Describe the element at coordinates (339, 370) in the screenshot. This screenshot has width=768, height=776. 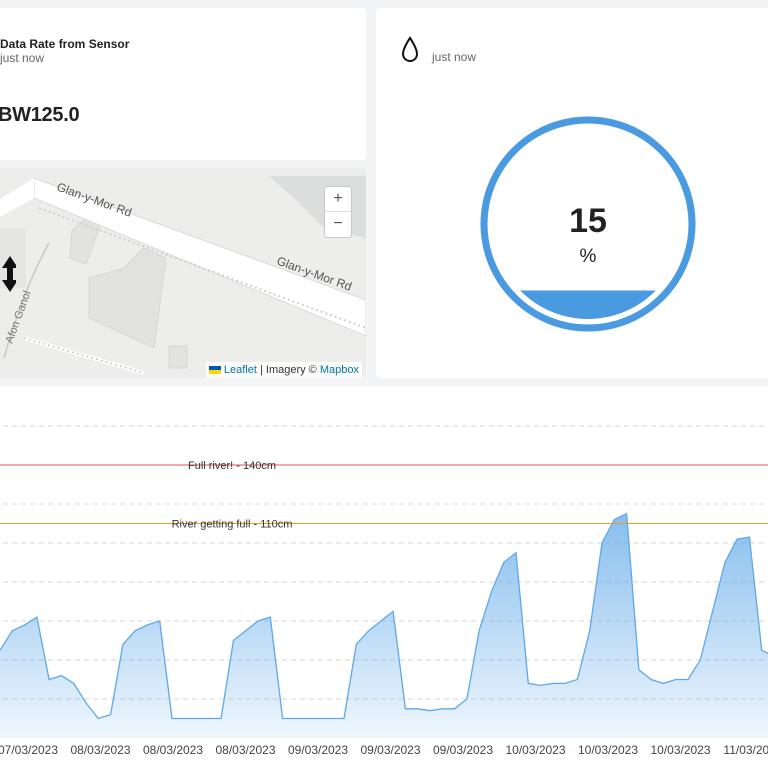
I see `mapbox-link: Mapbox` at that location.